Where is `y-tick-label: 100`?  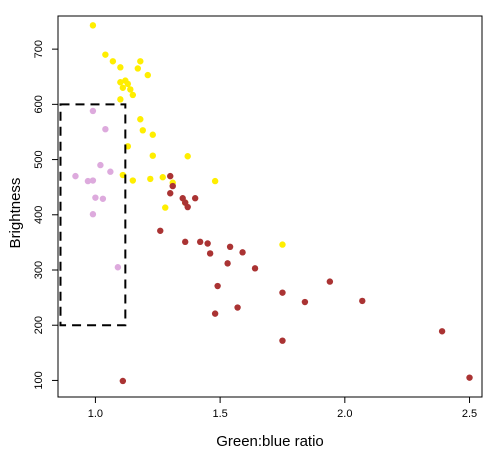
y-tick-label: 100 is located at coordinates (39, 380).